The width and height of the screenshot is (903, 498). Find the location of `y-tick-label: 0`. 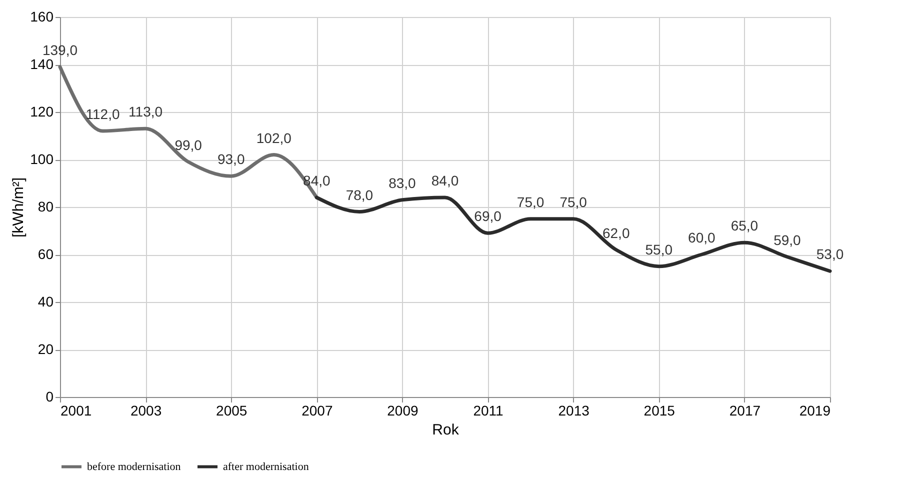

y-tick-label: 0 is located at coordinates (50, 396).